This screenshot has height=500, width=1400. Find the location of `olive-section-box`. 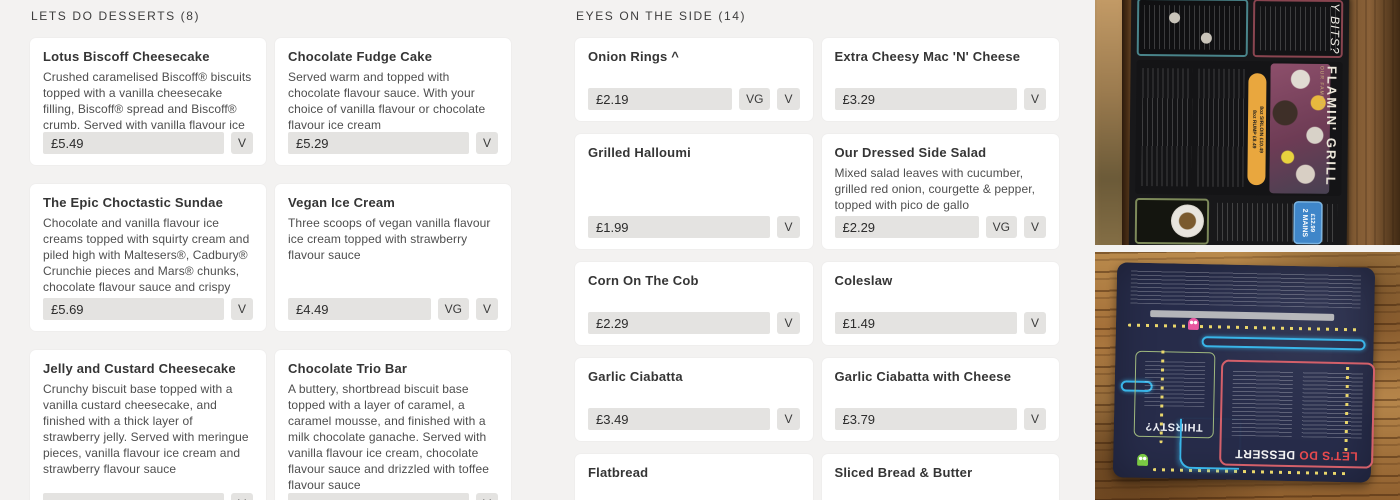

olive-section-box is located at coordinates (1172, 221).